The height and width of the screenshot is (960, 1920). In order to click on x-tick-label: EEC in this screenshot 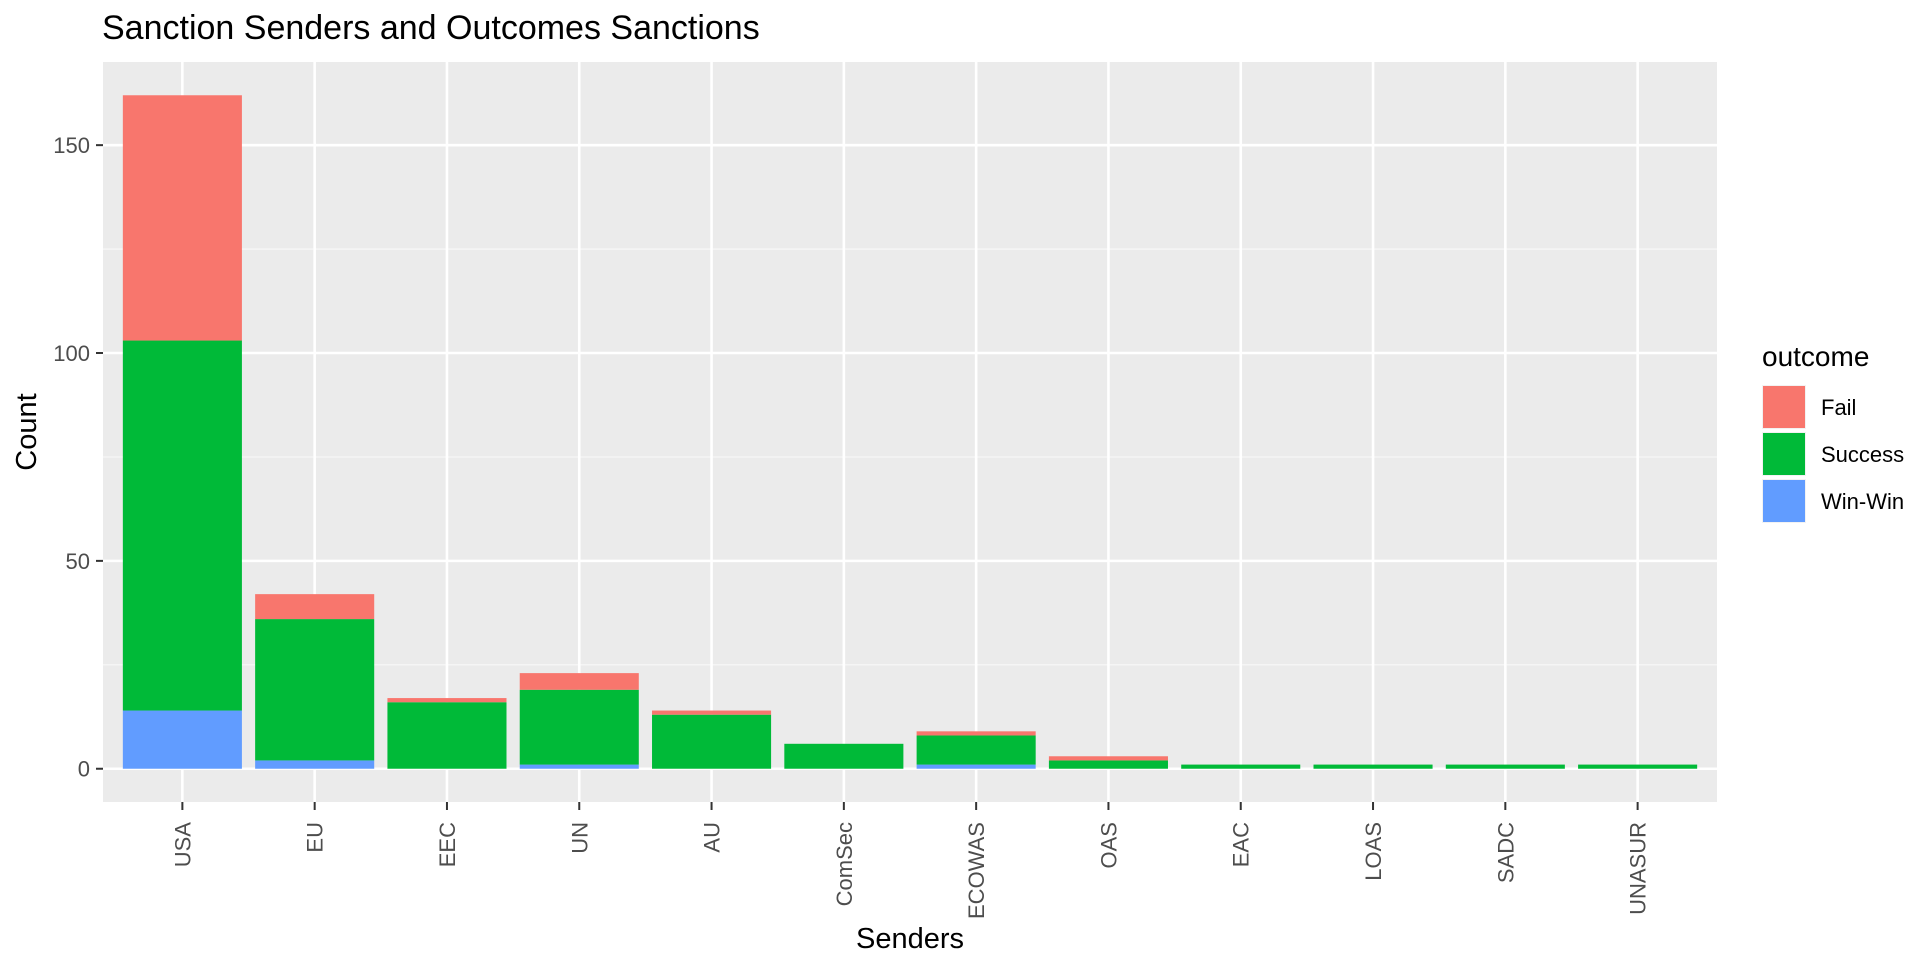, I will do `click(447, 844)`.